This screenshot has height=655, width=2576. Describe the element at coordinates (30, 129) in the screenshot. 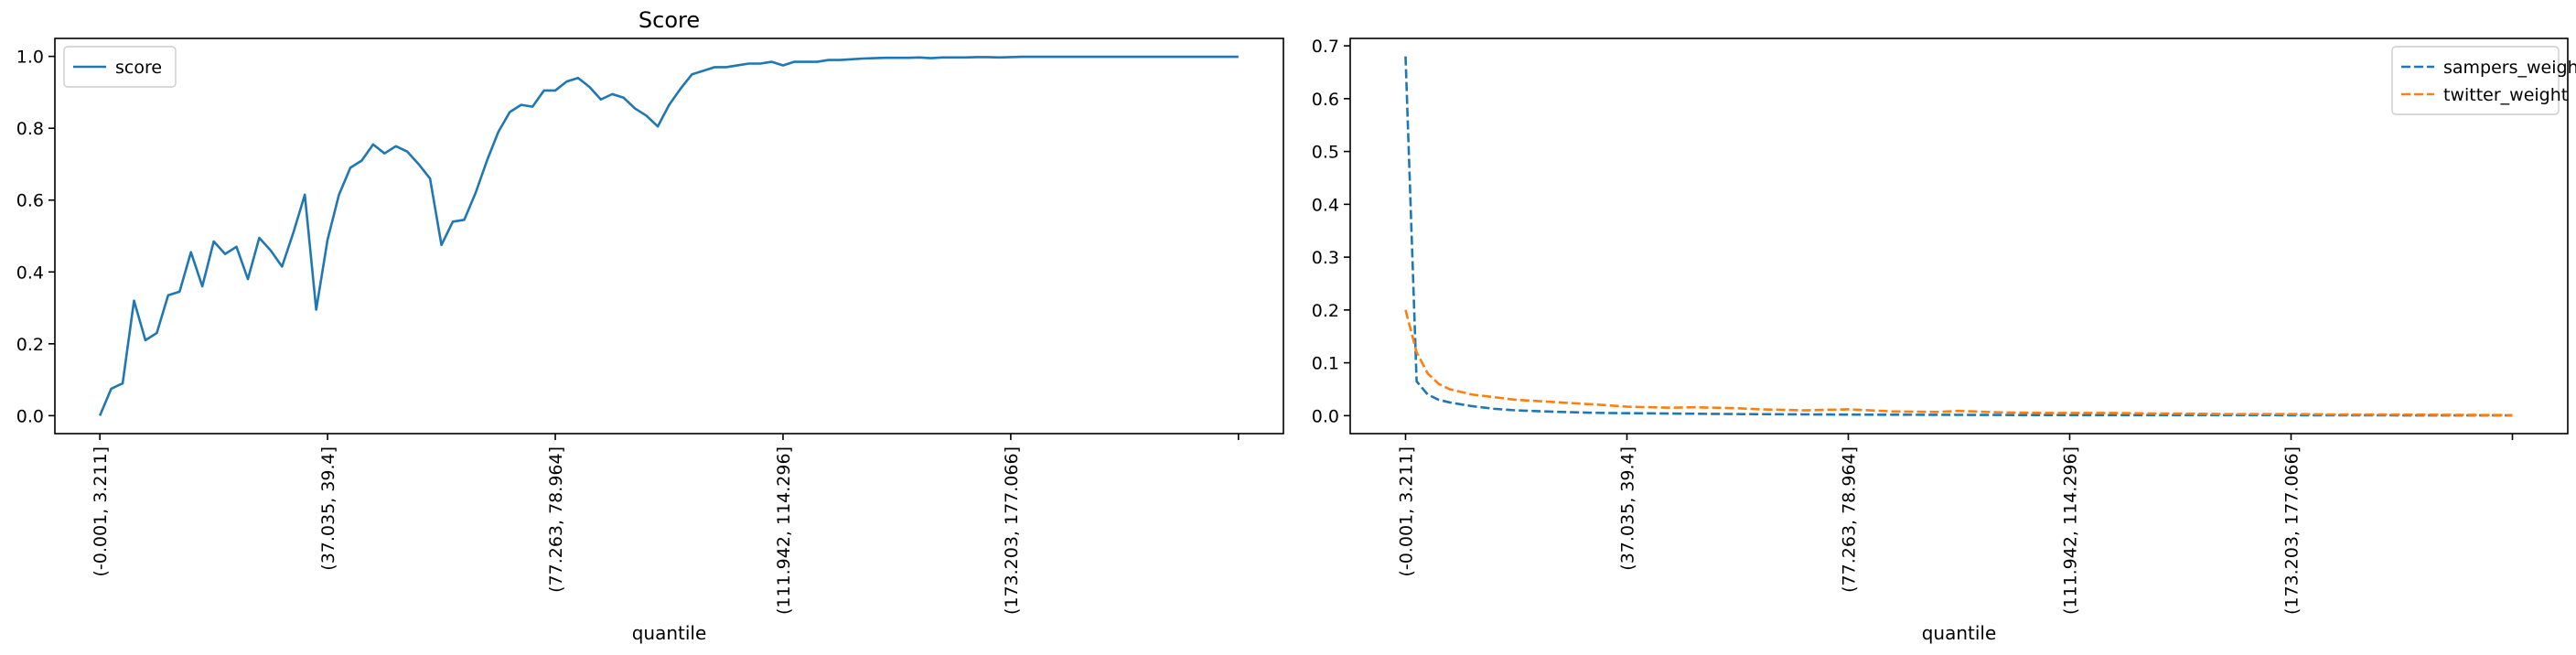

I see `y-tick-label: 0.8` at that location.